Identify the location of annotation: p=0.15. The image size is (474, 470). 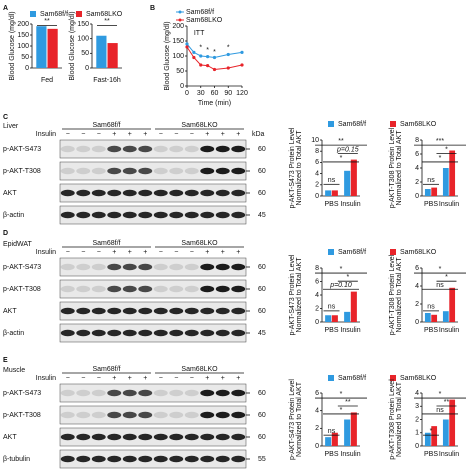
(347, 149).